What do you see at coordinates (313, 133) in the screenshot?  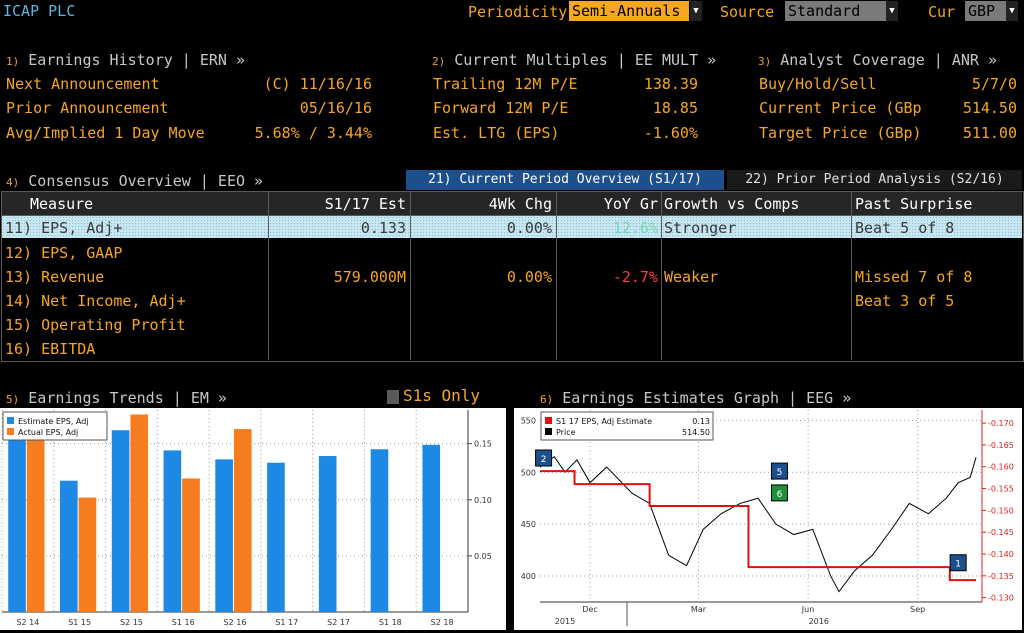 I see `earnings-history-value-2: 5.68% / 3.44%` at bounding box center [313, 133].